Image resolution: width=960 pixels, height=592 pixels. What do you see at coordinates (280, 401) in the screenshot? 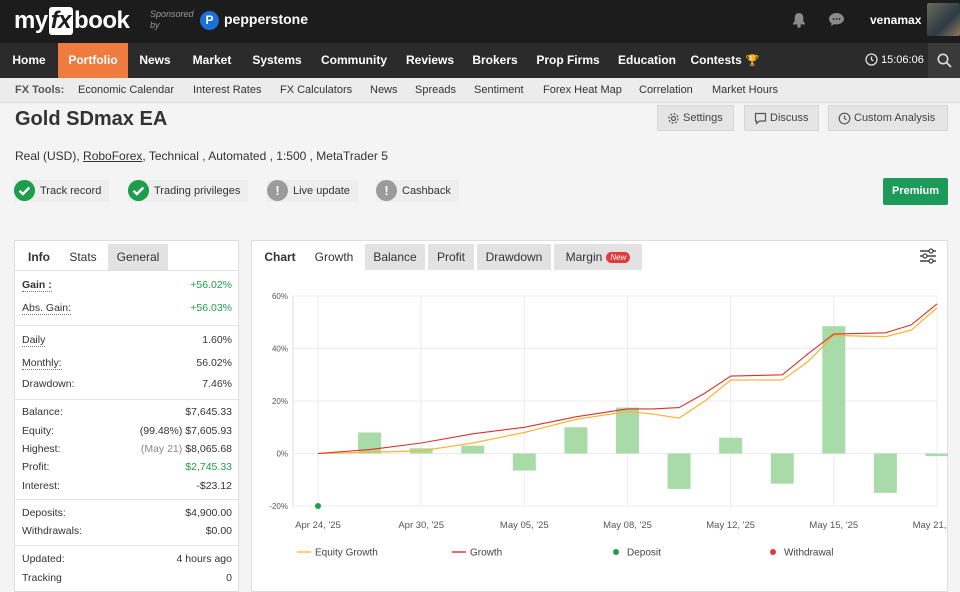
I see `y-tick-label: 20%` at bounding box center [280, 401].